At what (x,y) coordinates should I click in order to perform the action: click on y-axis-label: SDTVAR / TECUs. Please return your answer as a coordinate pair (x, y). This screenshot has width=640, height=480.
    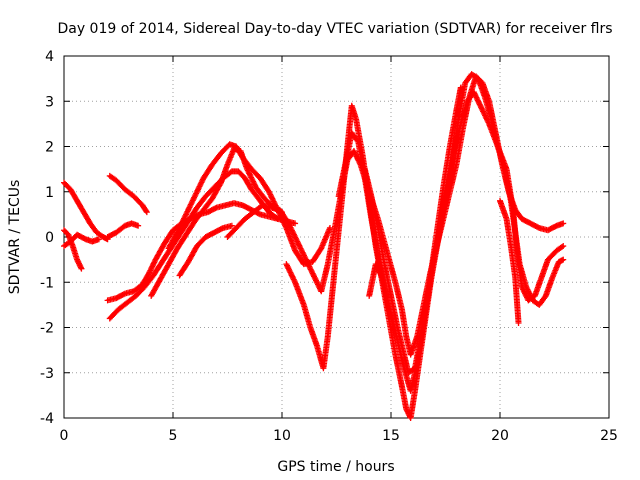
    Looking at the image, I should click on (15, 237).